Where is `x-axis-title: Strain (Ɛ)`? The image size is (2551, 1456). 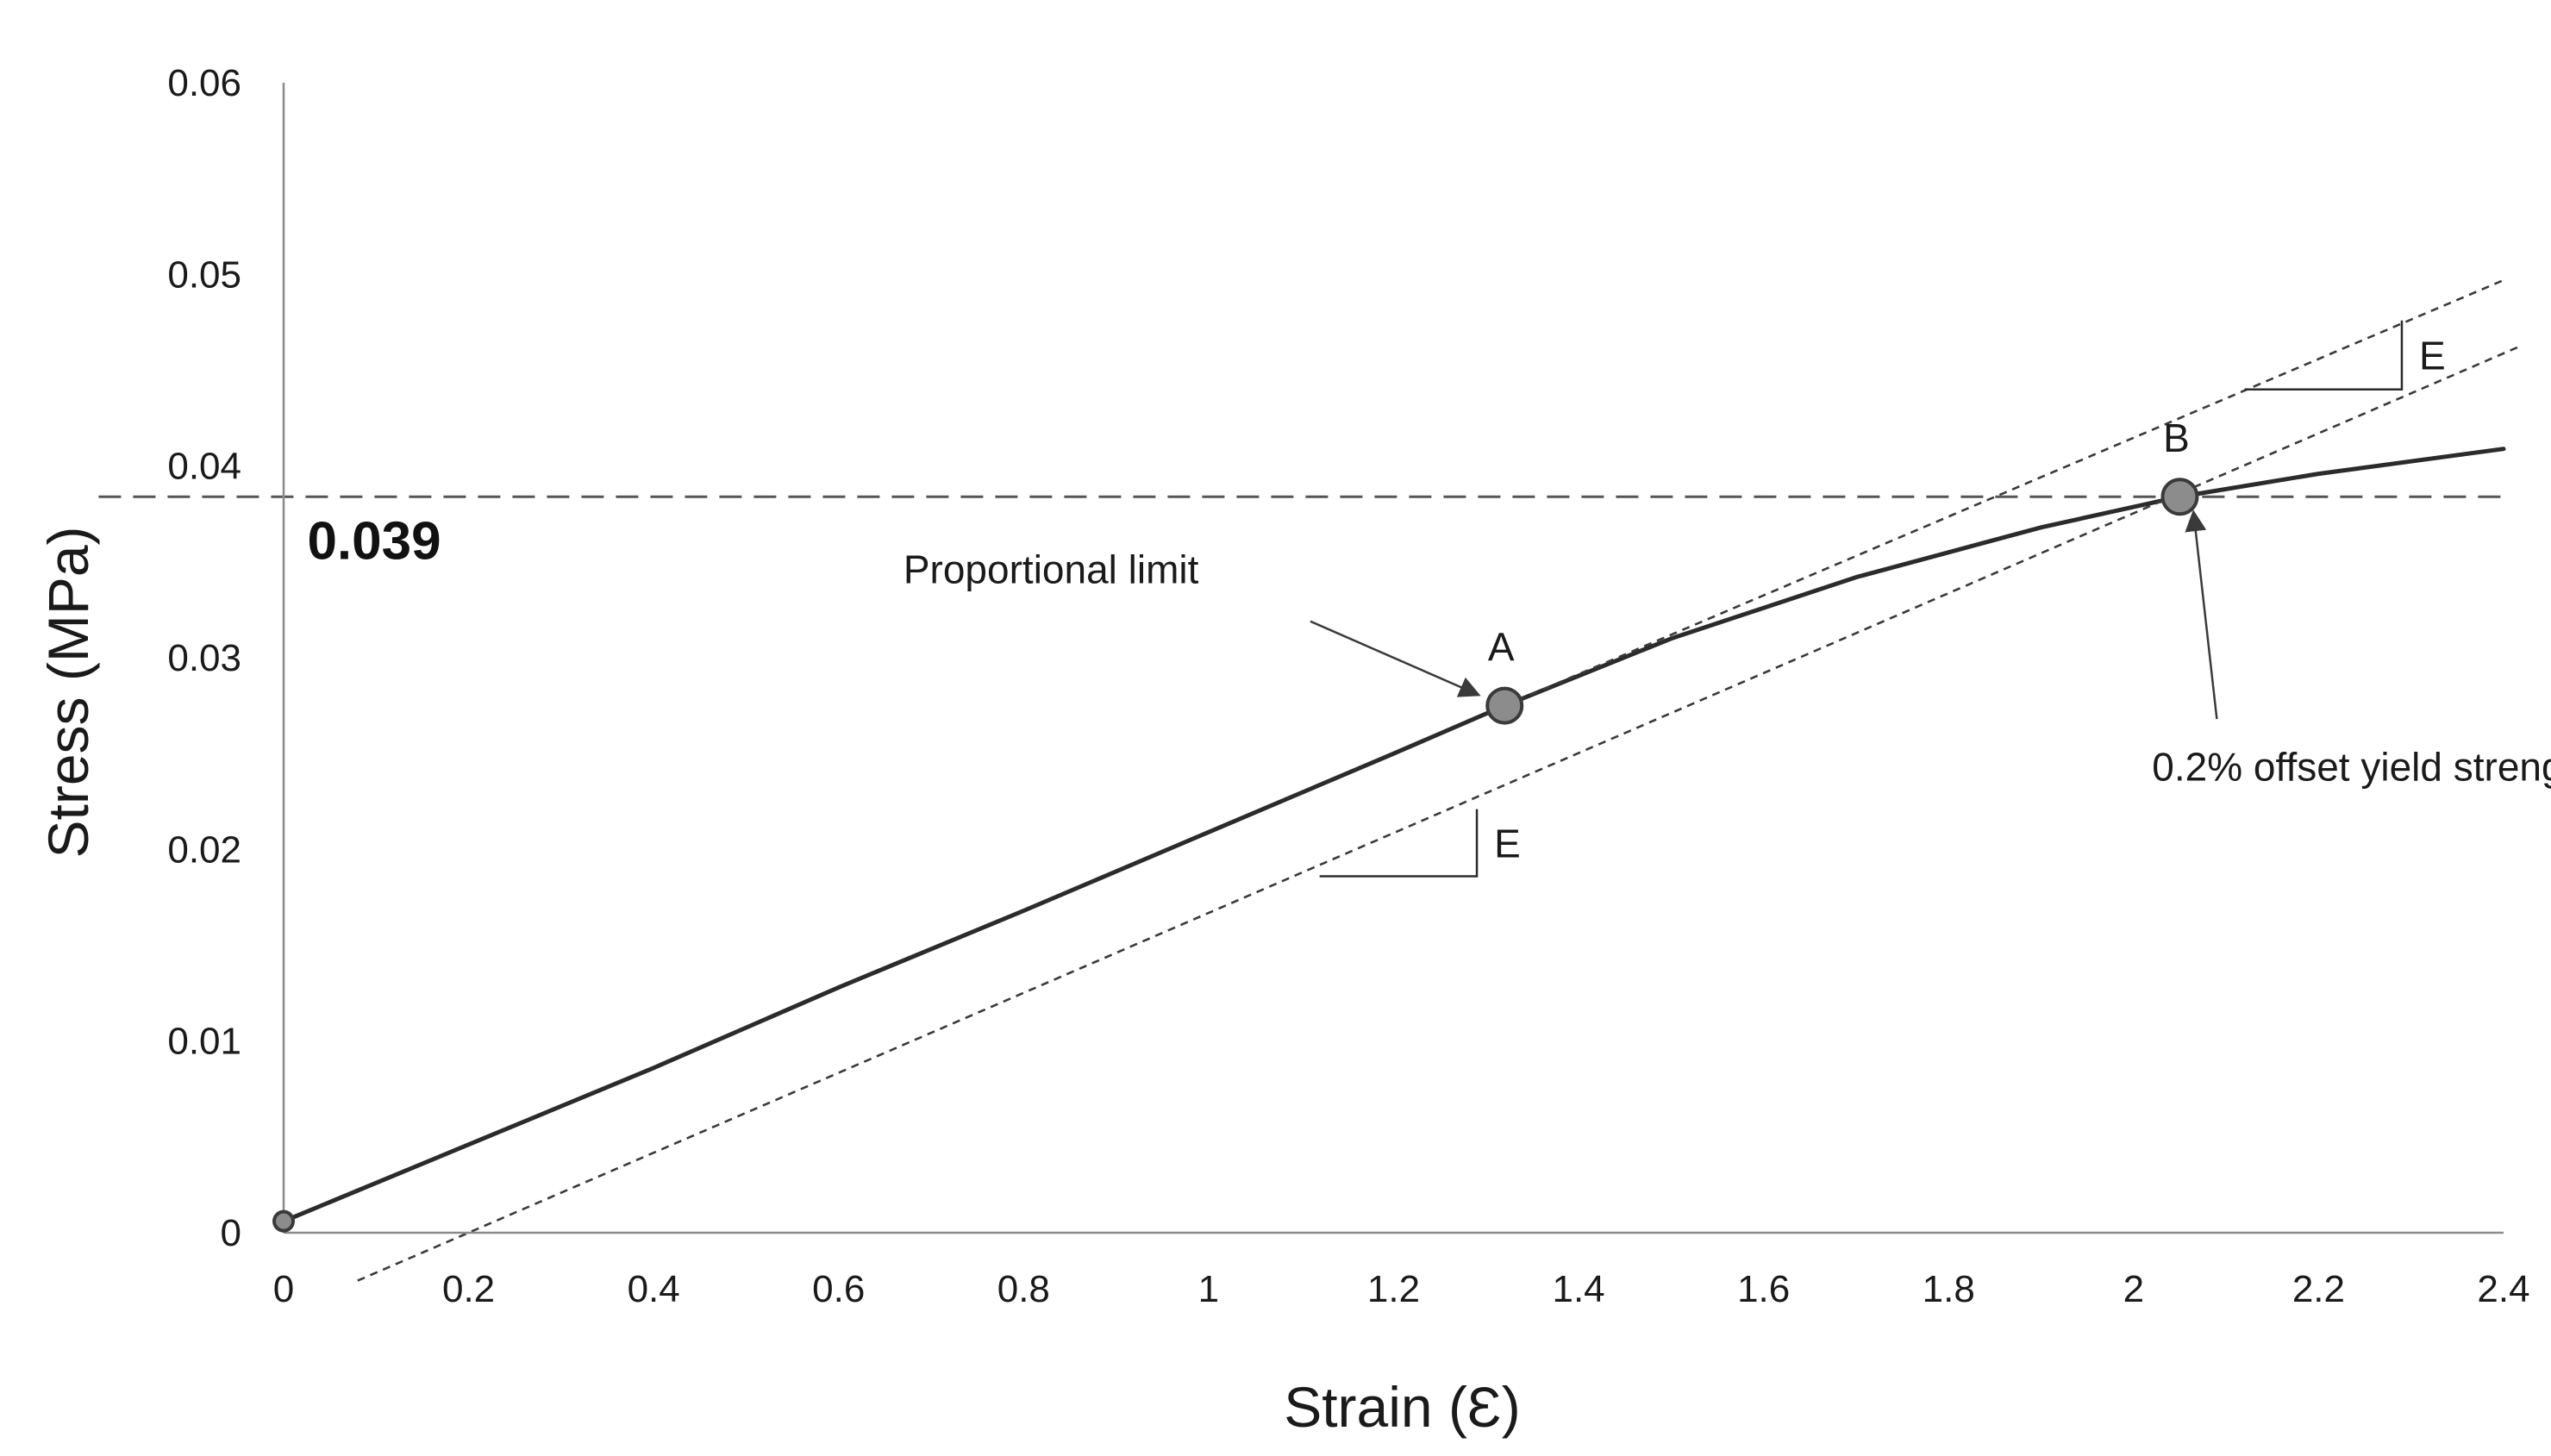
x-axis-title: Strain (Ɛ) is located at coordinates (1402, 1407).